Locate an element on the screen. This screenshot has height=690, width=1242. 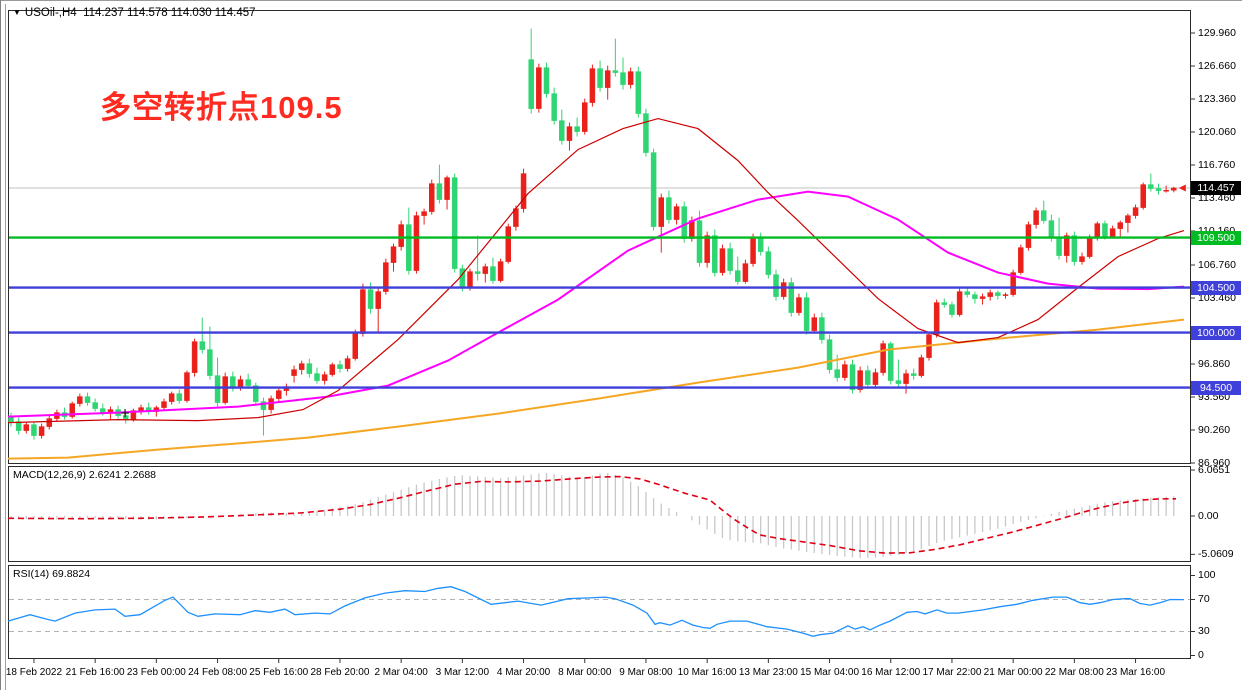
date-axis-label: 8 Mar 00:00 is located at coordinates (585, 672).